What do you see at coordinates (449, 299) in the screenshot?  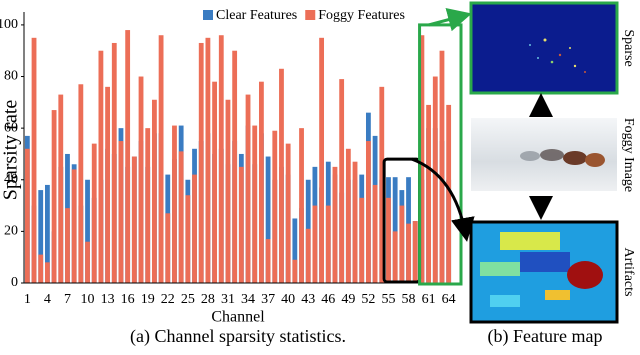 I see `x-tick-label: 64` at bounding box center [449, 299].